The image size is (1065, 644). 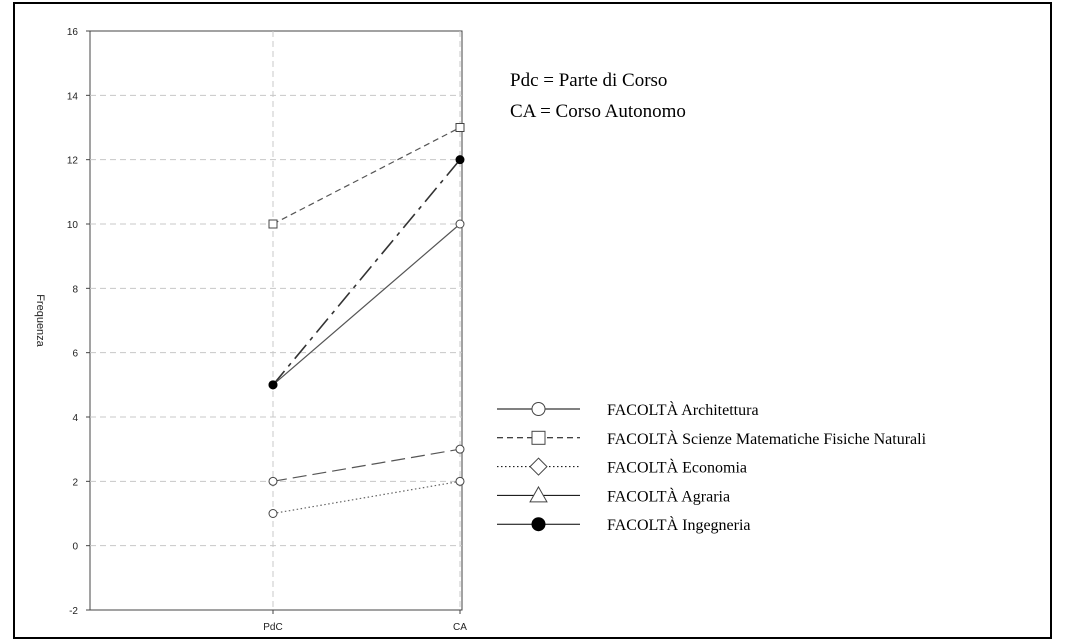 What do you see at coordinates (272, 627) in the screenshot?
I see `x-tick-label: PdC` at bounding box center [272, 627].